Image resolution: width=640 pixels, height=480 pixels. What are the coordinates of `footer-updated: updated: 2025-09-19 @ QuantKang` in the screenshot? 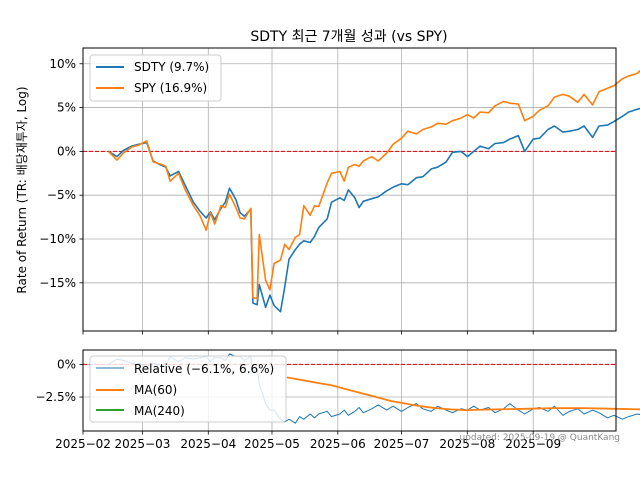 It's located at (539, 438).